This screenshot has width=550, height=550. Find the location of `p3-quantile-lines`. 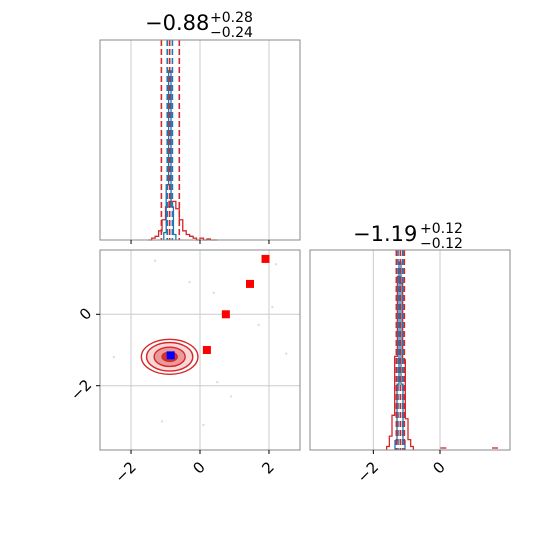

p3-quantile-lines is located at coordinates (400, 350).